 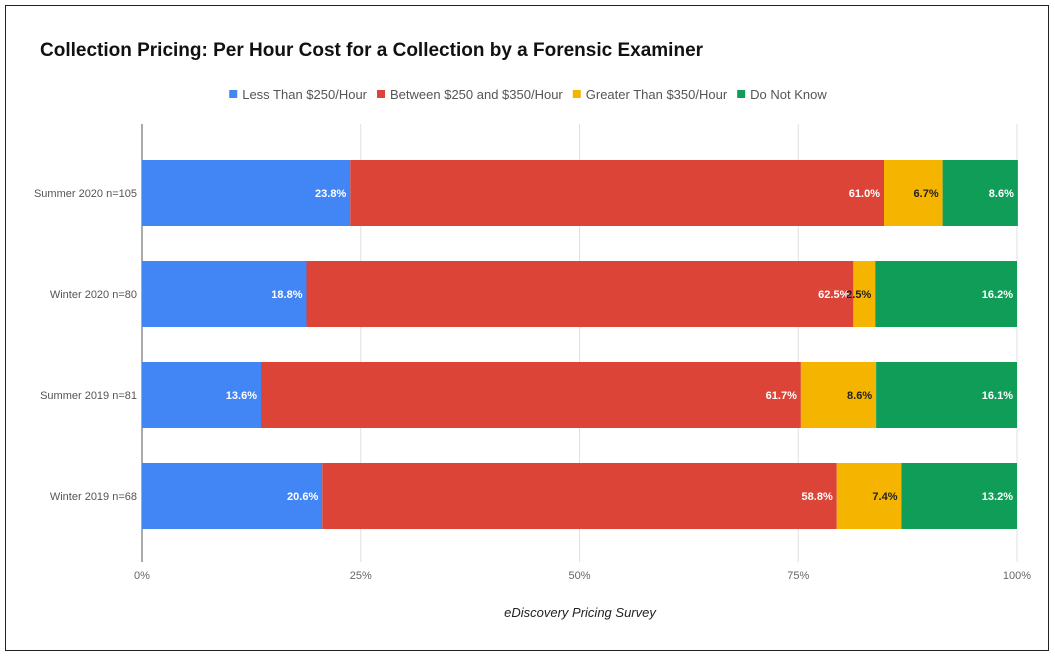 I want to click on legend-label: Between $250 and $350/Hour, so click(x=476, y=94).